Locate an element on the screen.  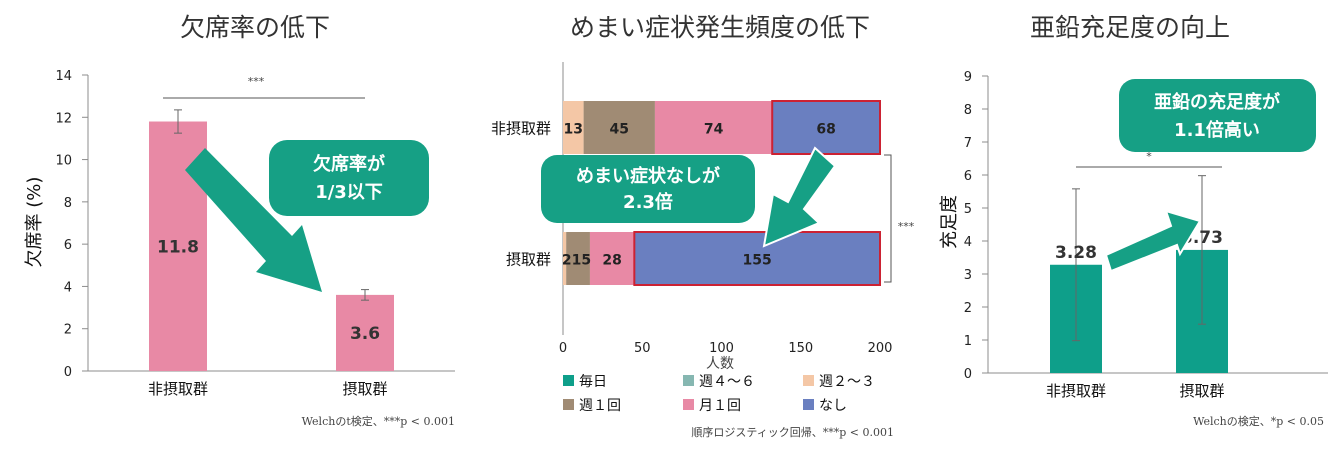
y-tick-label: 3 is located at coordinates (968, 275).